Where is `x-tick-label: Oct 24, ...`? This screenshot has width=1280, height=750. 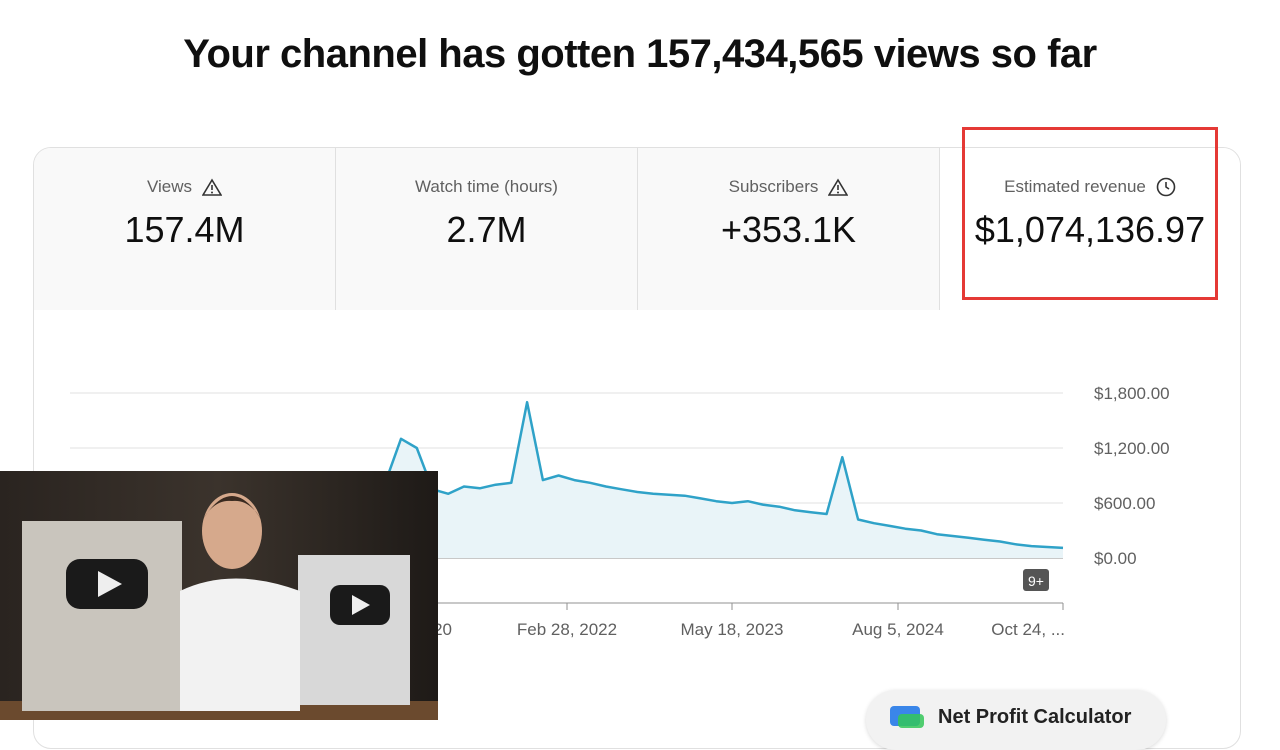
x-tick-label: Oct 24, ... is located at coordinates (1028, 629).